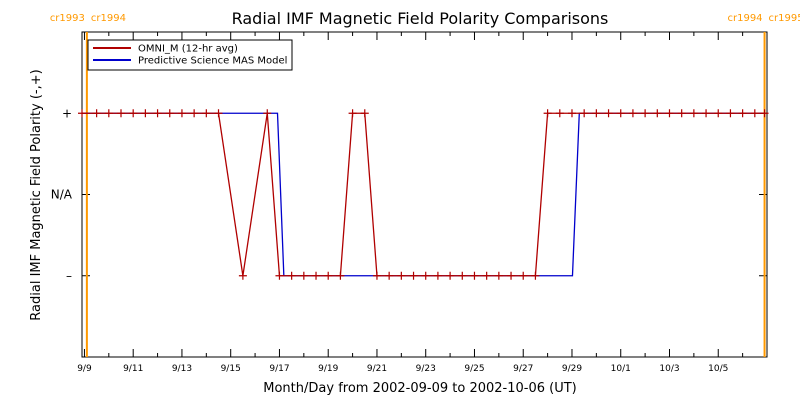  Describe the element at coordinates (572, 369) in the screenshot. I see `x-tick-label: 9/29` at that location.